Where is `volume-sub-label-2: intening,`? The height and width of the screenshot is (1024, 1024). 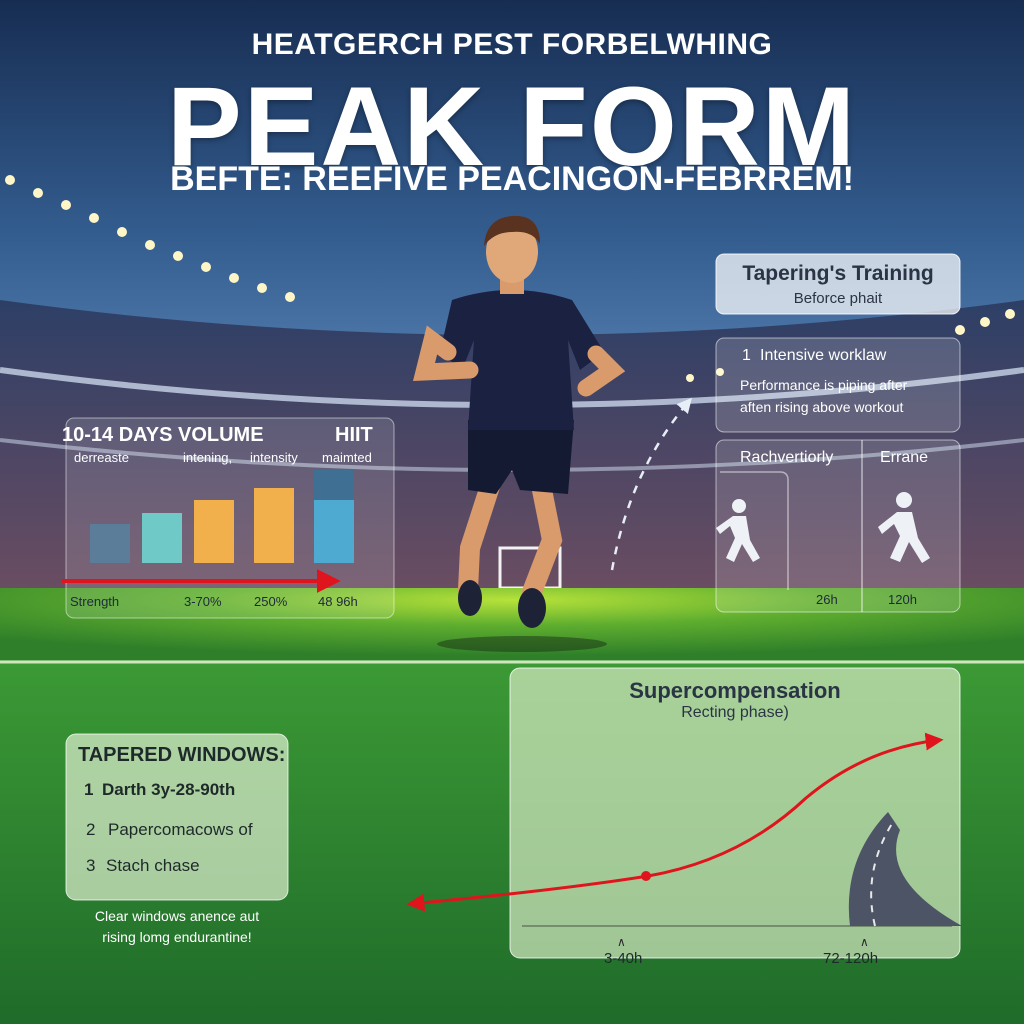 volume-sub-label-2: intening, is located at coordinates (208, 457).